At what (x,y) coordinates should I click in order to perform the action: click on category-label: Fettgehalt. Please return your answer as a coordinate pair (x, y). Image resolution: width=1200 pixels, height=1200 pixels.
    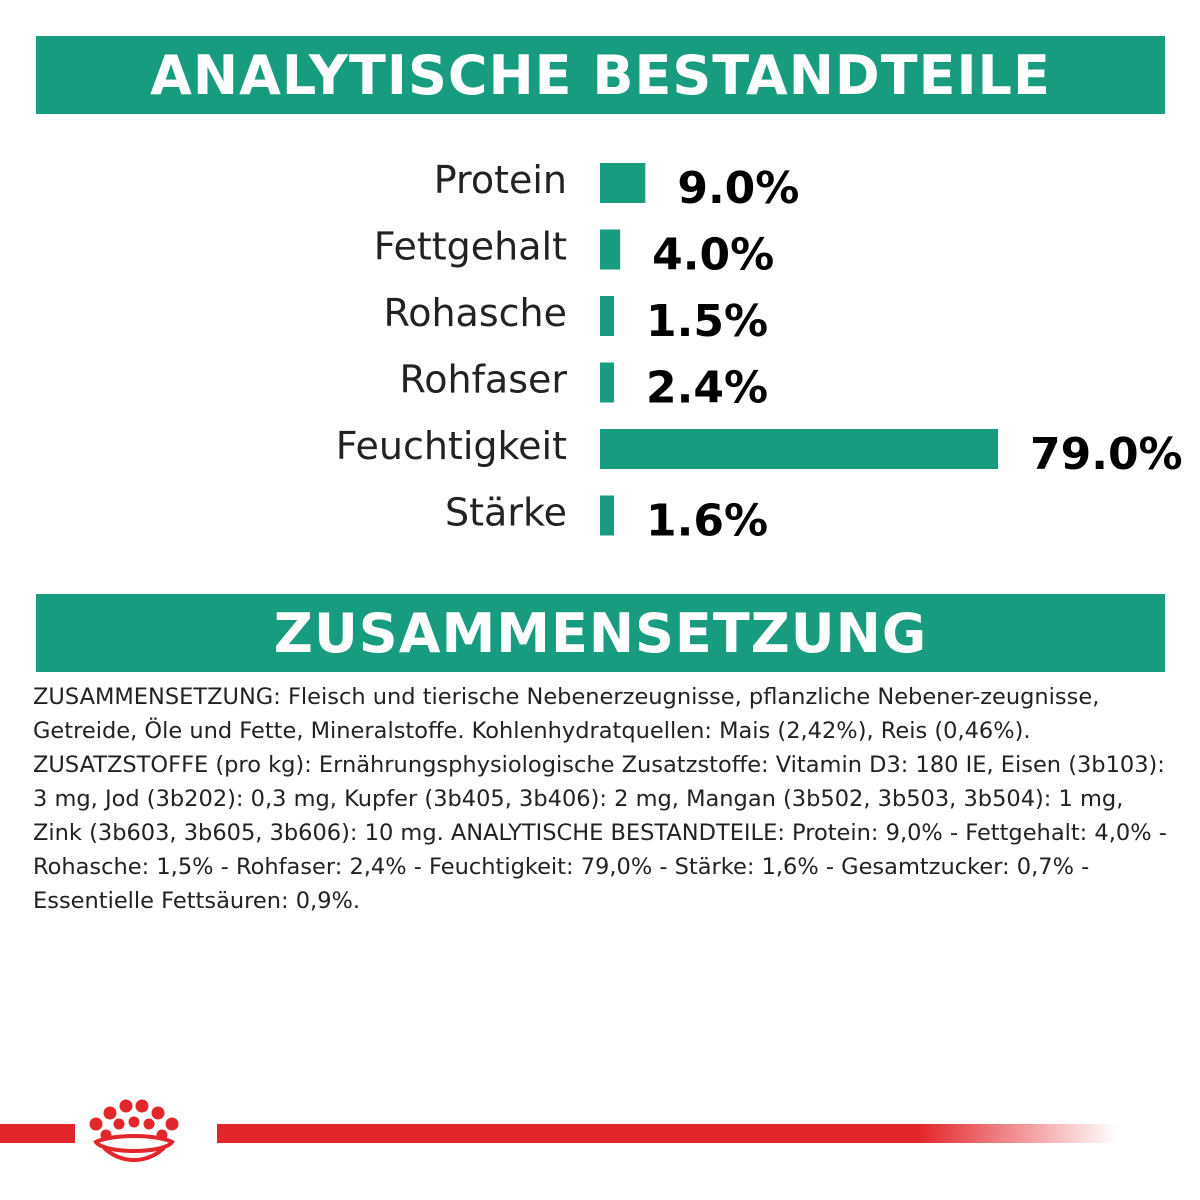
    Looking at the image, I should click on (470, 247).